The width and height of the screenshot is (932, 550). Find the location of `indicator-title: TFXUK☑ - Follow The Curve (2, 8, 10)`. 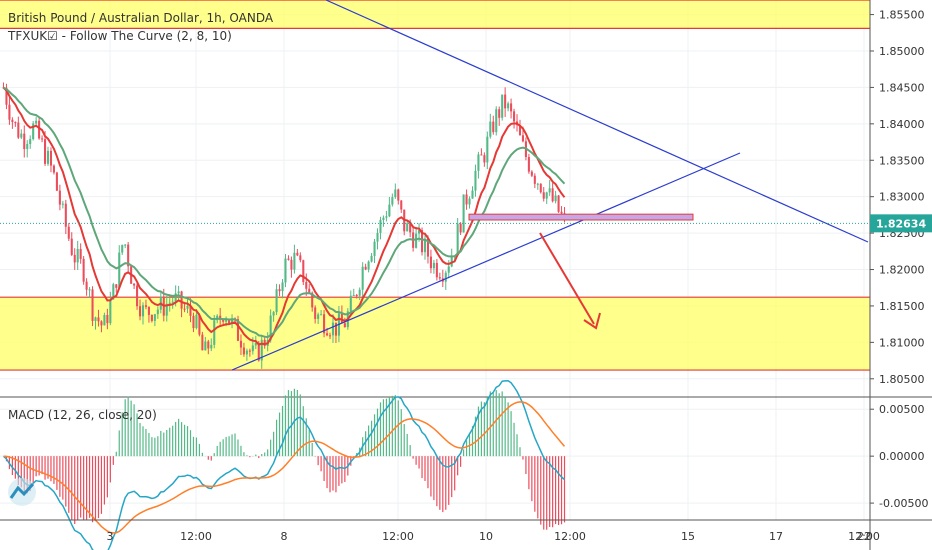

indicator-title: TFXUK☑ - Follow The Curve (2, 8, 10) is located at coordinates (119, 36).